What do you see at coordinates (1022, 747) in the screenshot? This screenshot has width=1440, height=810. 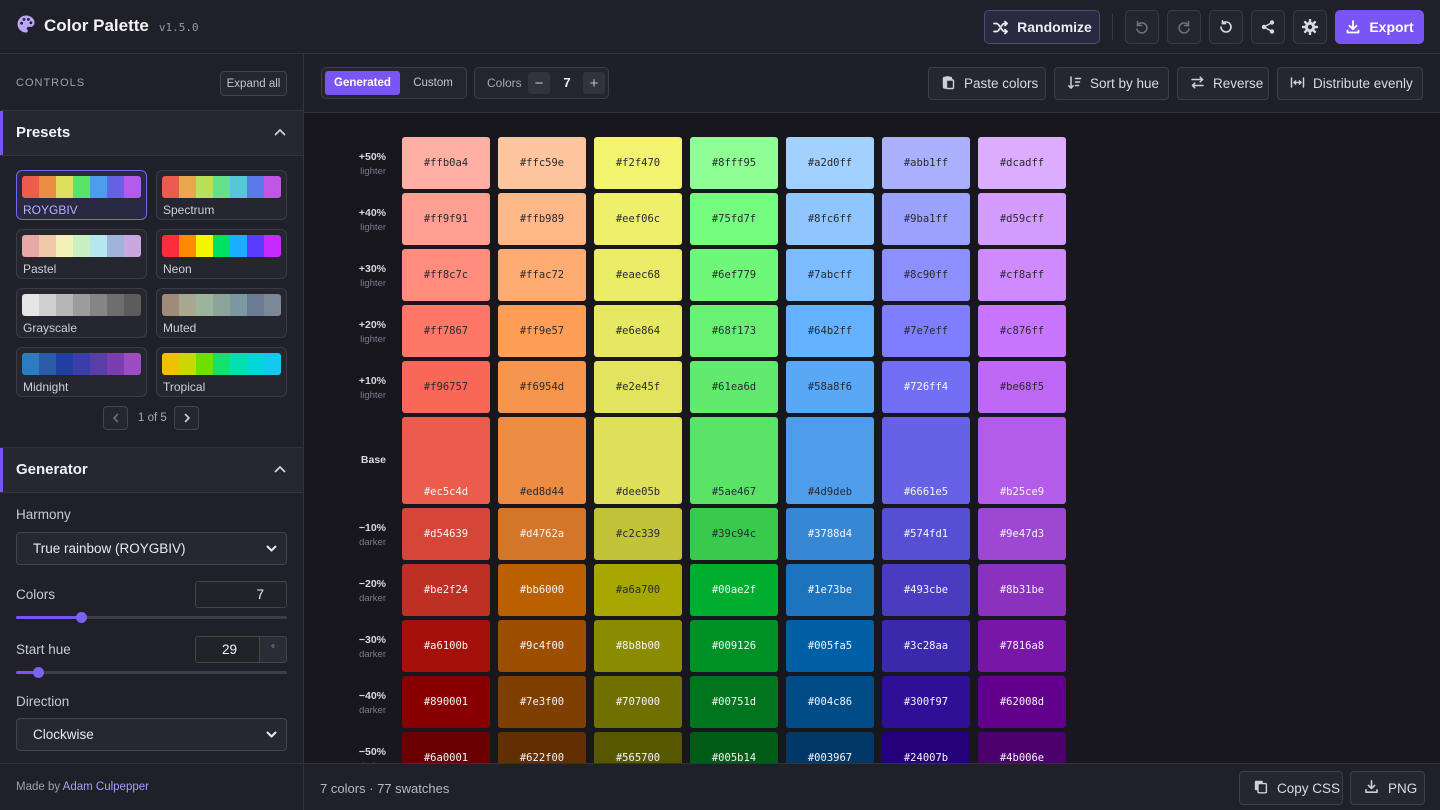 I see `color-swatch: #4b006e` at bounding box center [1022, 747].